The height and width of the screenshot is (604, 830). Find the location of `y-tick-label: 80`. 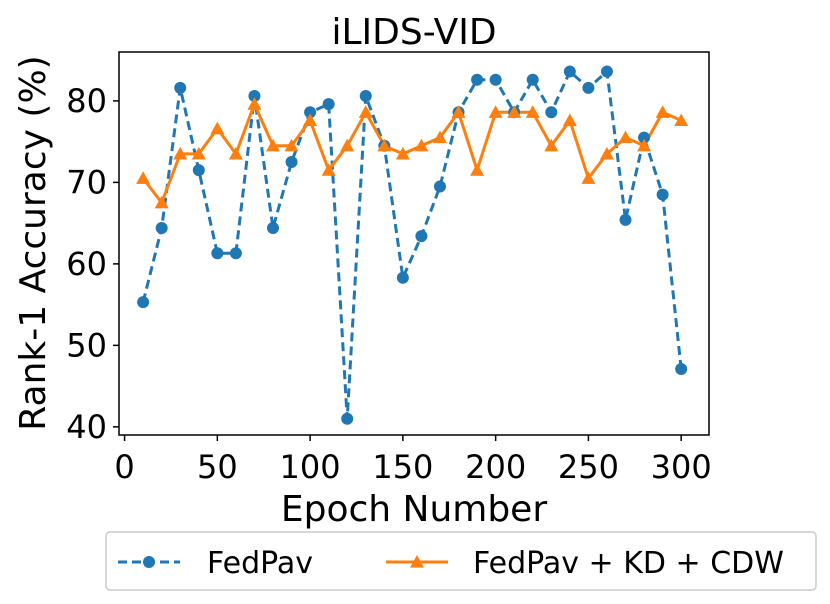

y-tick-label: 80 is located at coordinates (86, 101).